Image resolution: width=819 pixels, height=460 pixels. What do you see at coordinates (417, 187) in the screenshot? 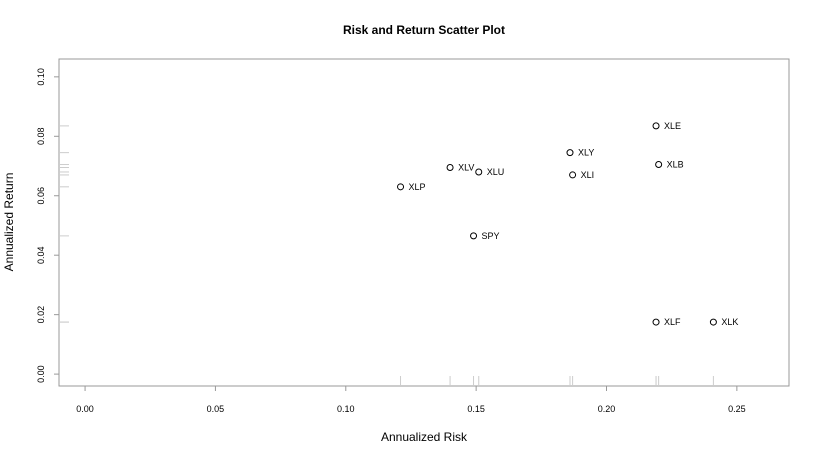
I see `point-label-xlp: XLP` at bounding box center [417, 187].